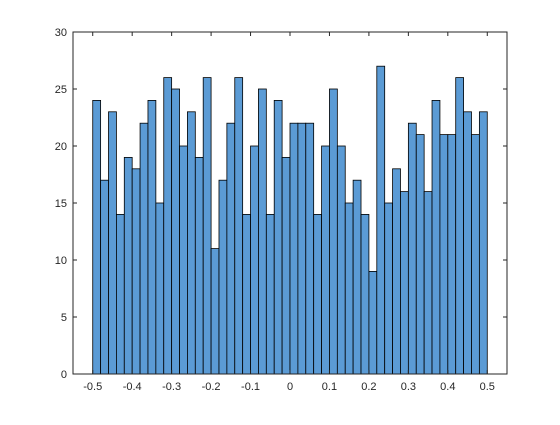  What do you see at coordinates (329, 387) in the screenshot?
I see `x-tick-label: 0.1` at bounding box center [329, 387].